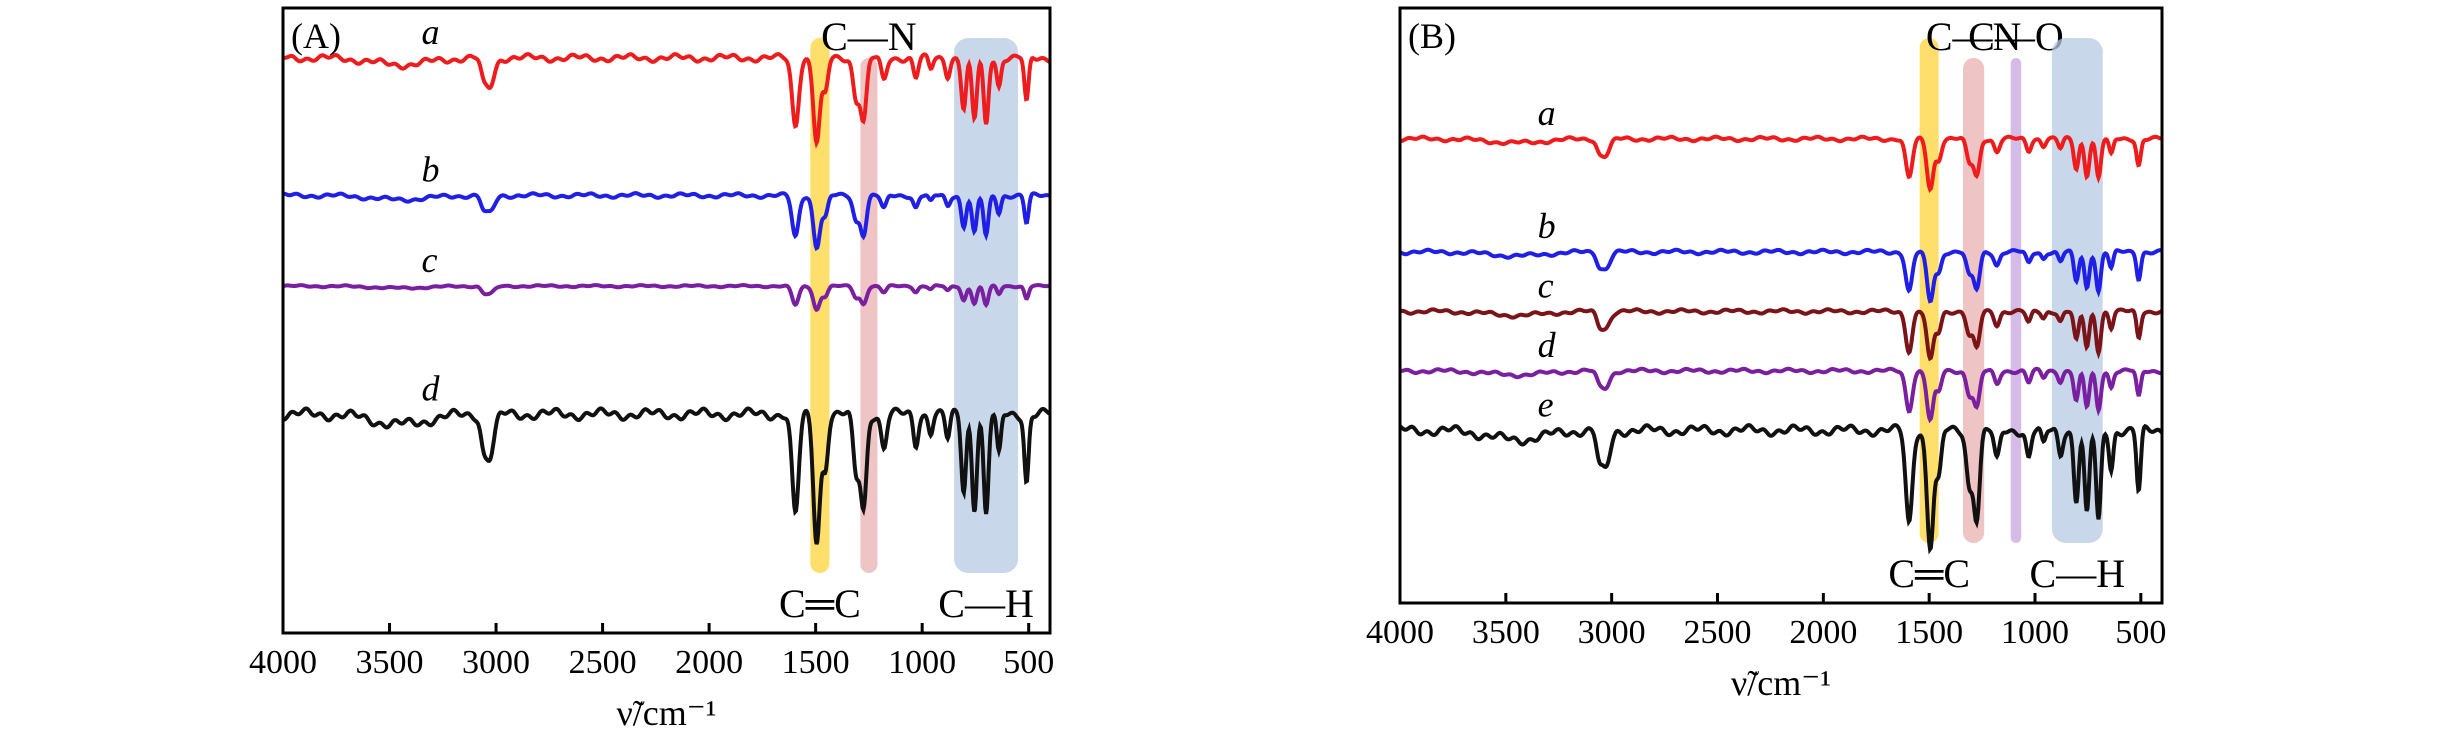 The width and height of the screenshot is (2450, 740). Describe the element at coordinates (316, 36) in the screenshot. I see `panel-label: (A)` at that location.